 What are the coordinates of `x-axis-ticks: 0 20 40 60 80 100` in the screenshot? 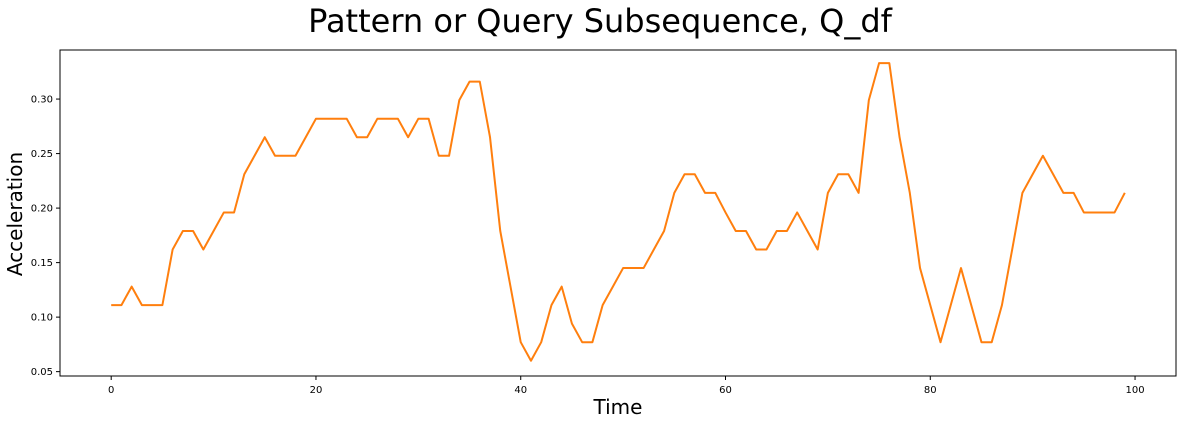 It's located at (626, 386).